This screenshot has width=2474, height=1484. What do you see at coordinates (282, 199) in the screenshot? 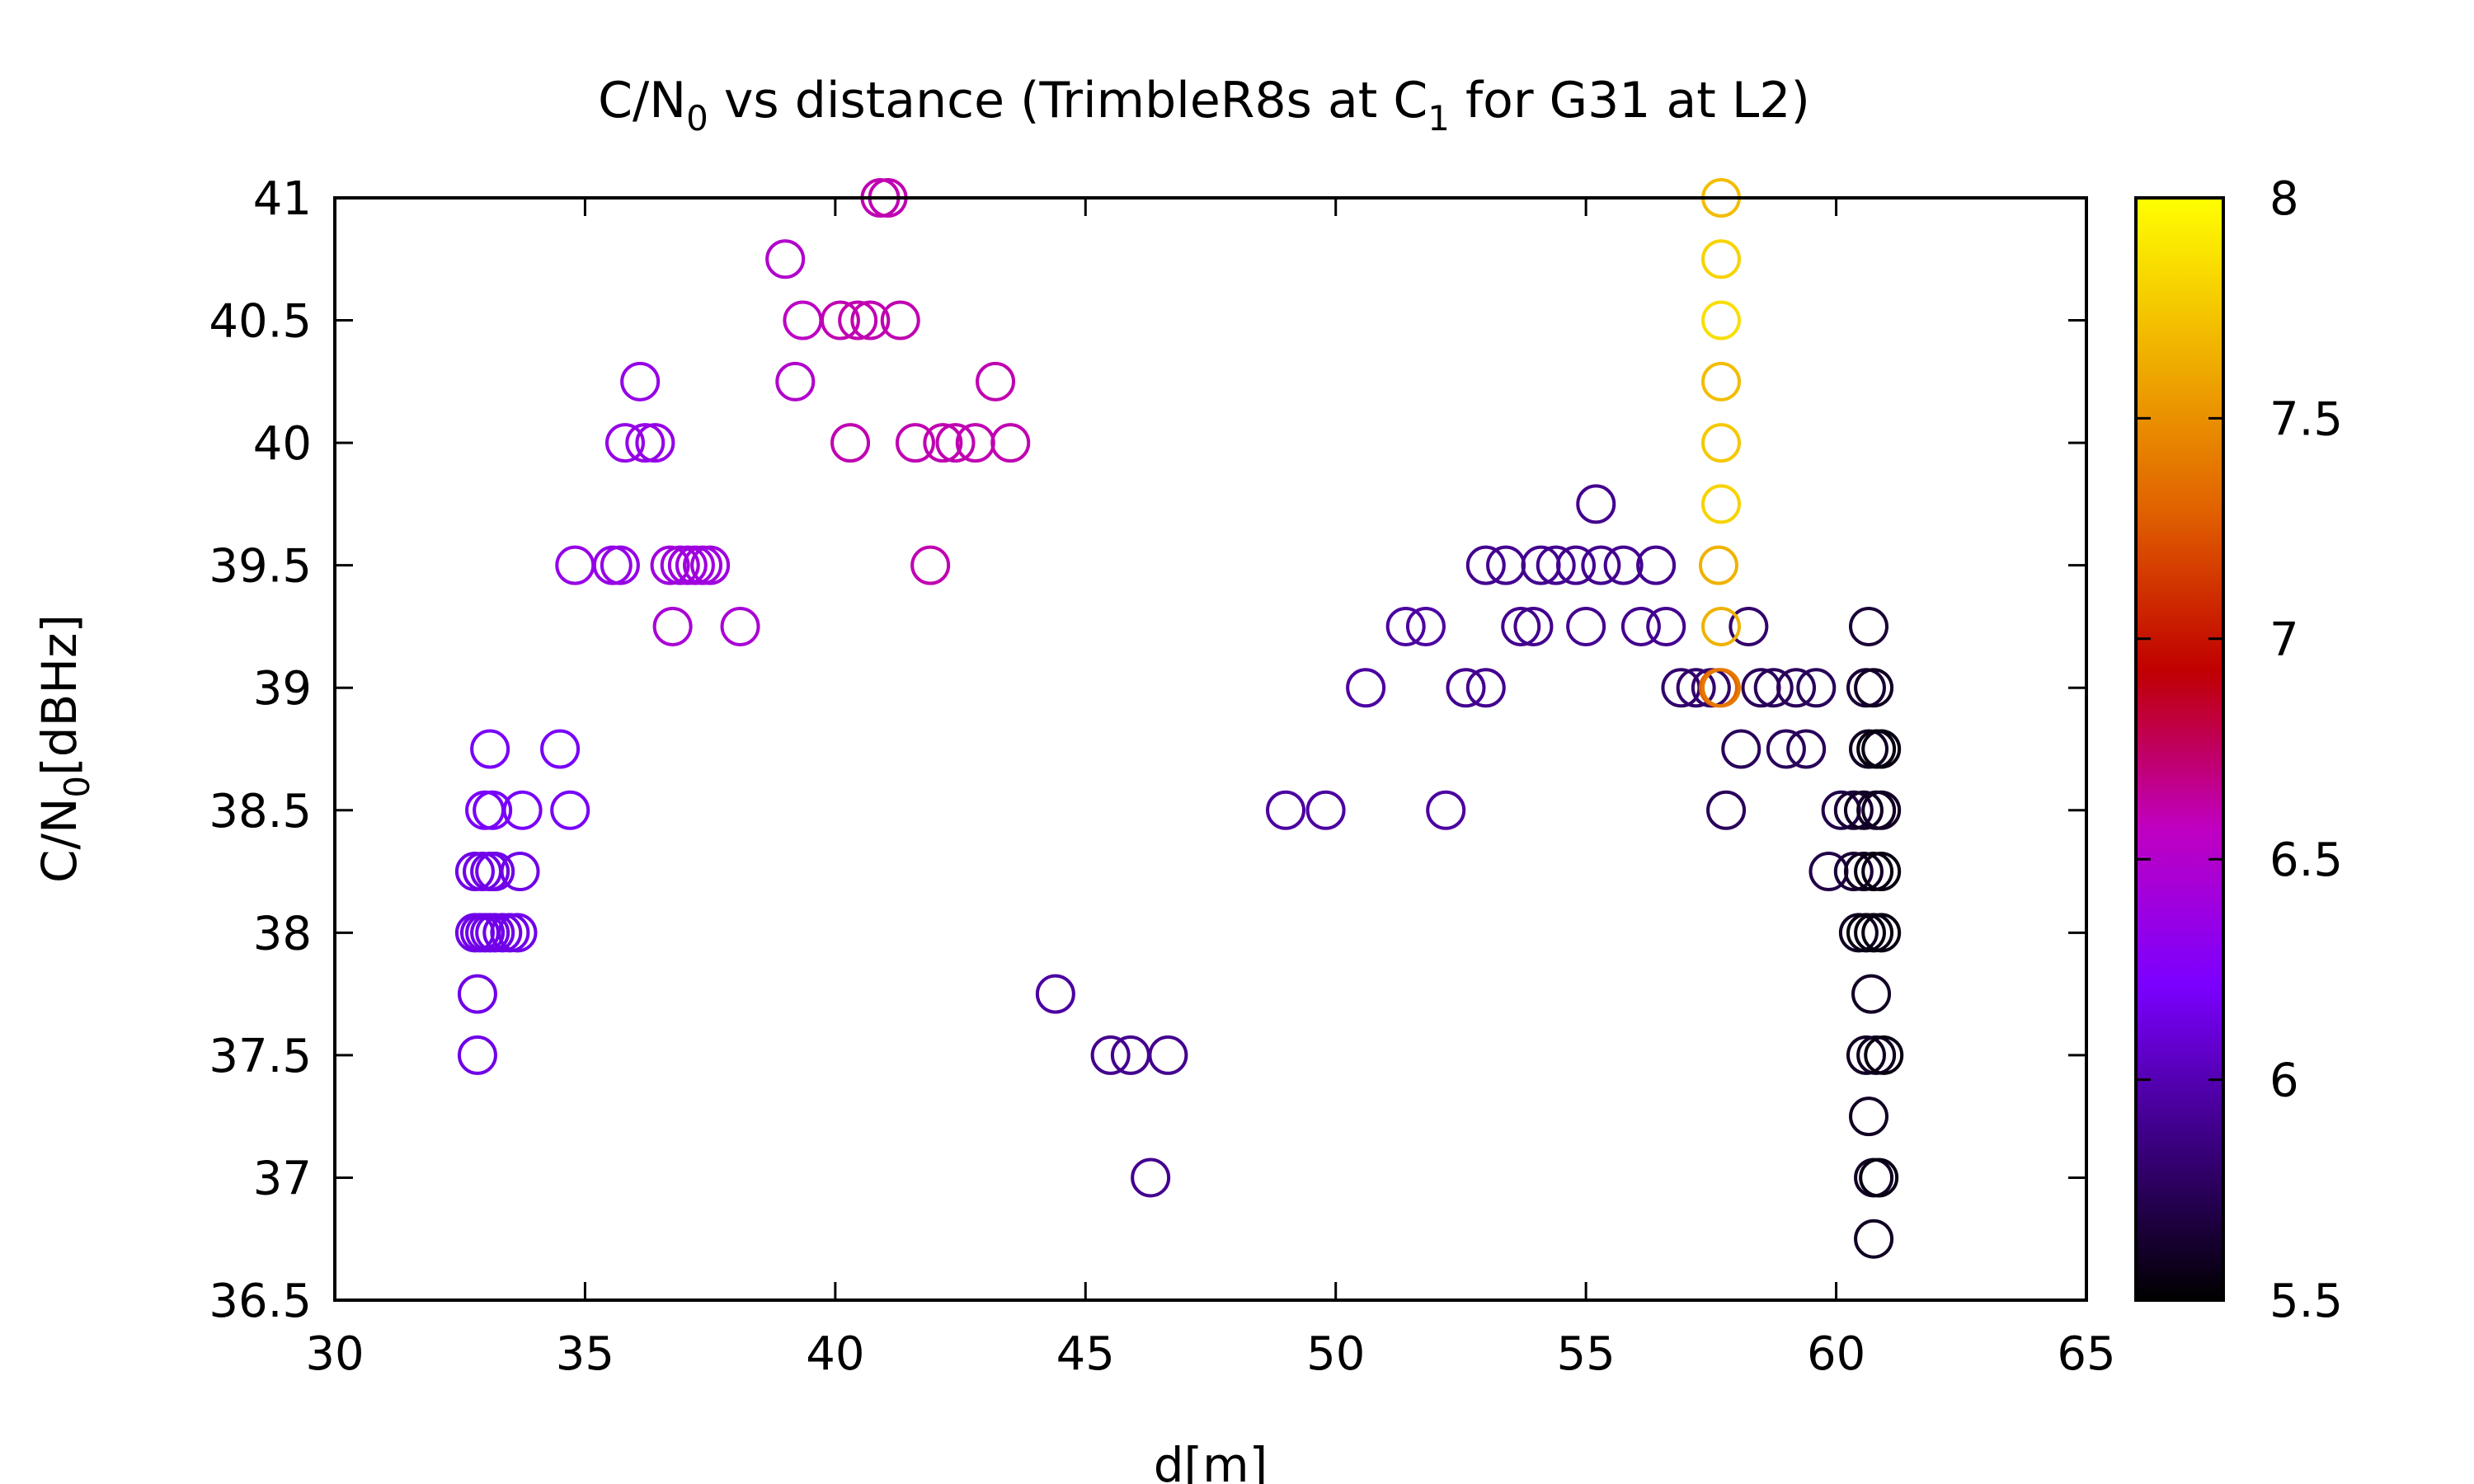
I see `y-tick-label: 41` at bounding box center [282, 199].